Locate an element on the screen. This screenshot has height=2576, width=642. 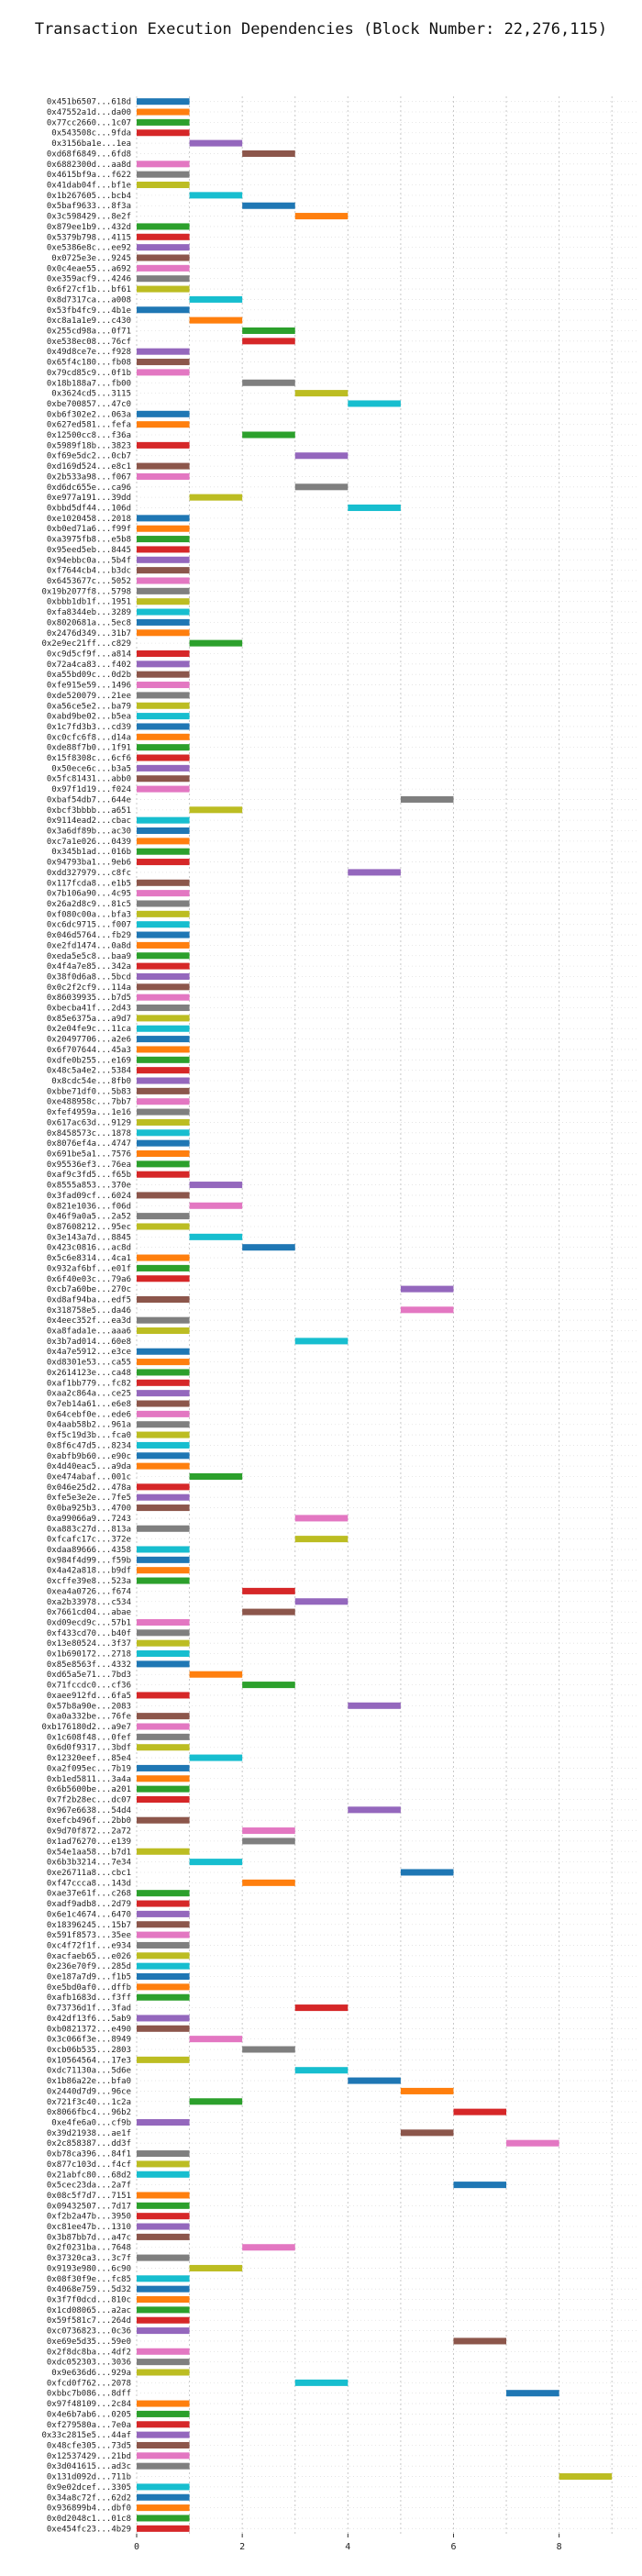
transaction-label: 0x236e70f9...285d is located at coordinates (89, 1966).